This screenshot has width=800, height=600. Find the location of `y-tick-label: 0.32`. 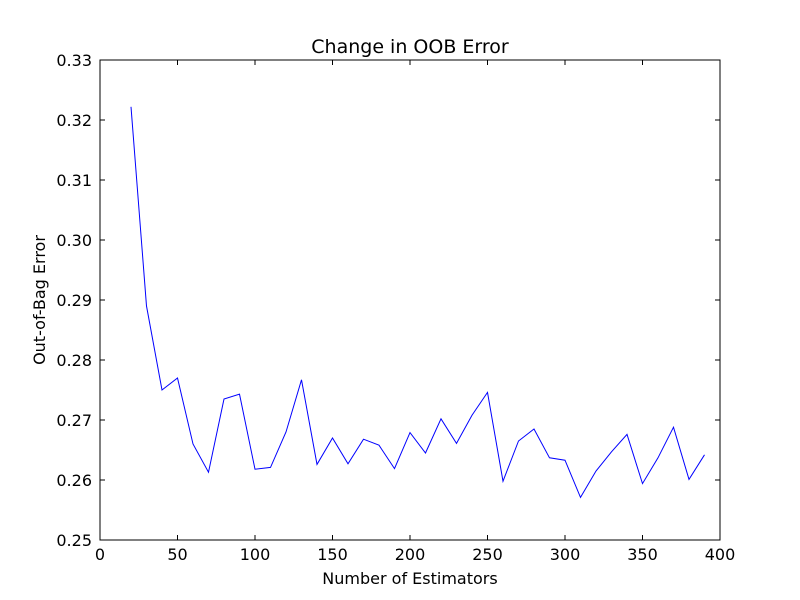

y-tick-label: 0.32 is located at coordinates (74, 120).